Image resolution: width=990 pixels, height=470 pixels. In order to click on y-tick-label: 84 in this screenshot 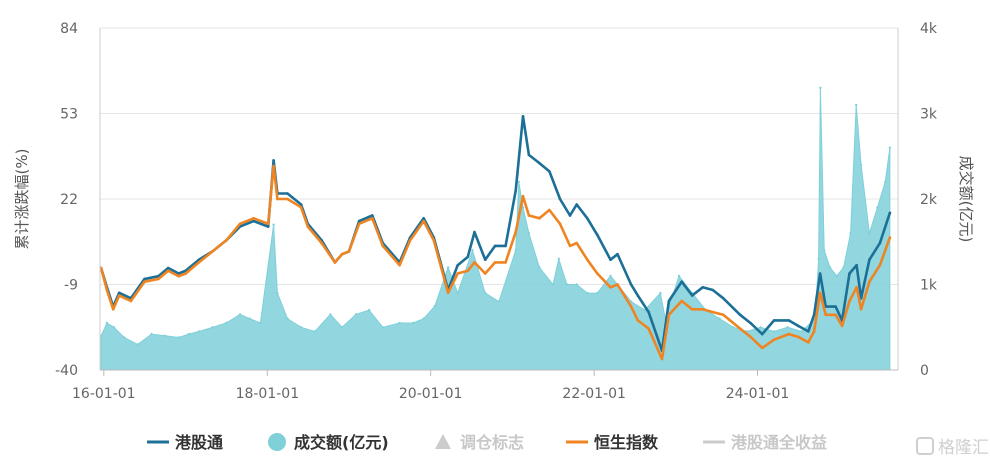, I will do `click(69, 29)`.